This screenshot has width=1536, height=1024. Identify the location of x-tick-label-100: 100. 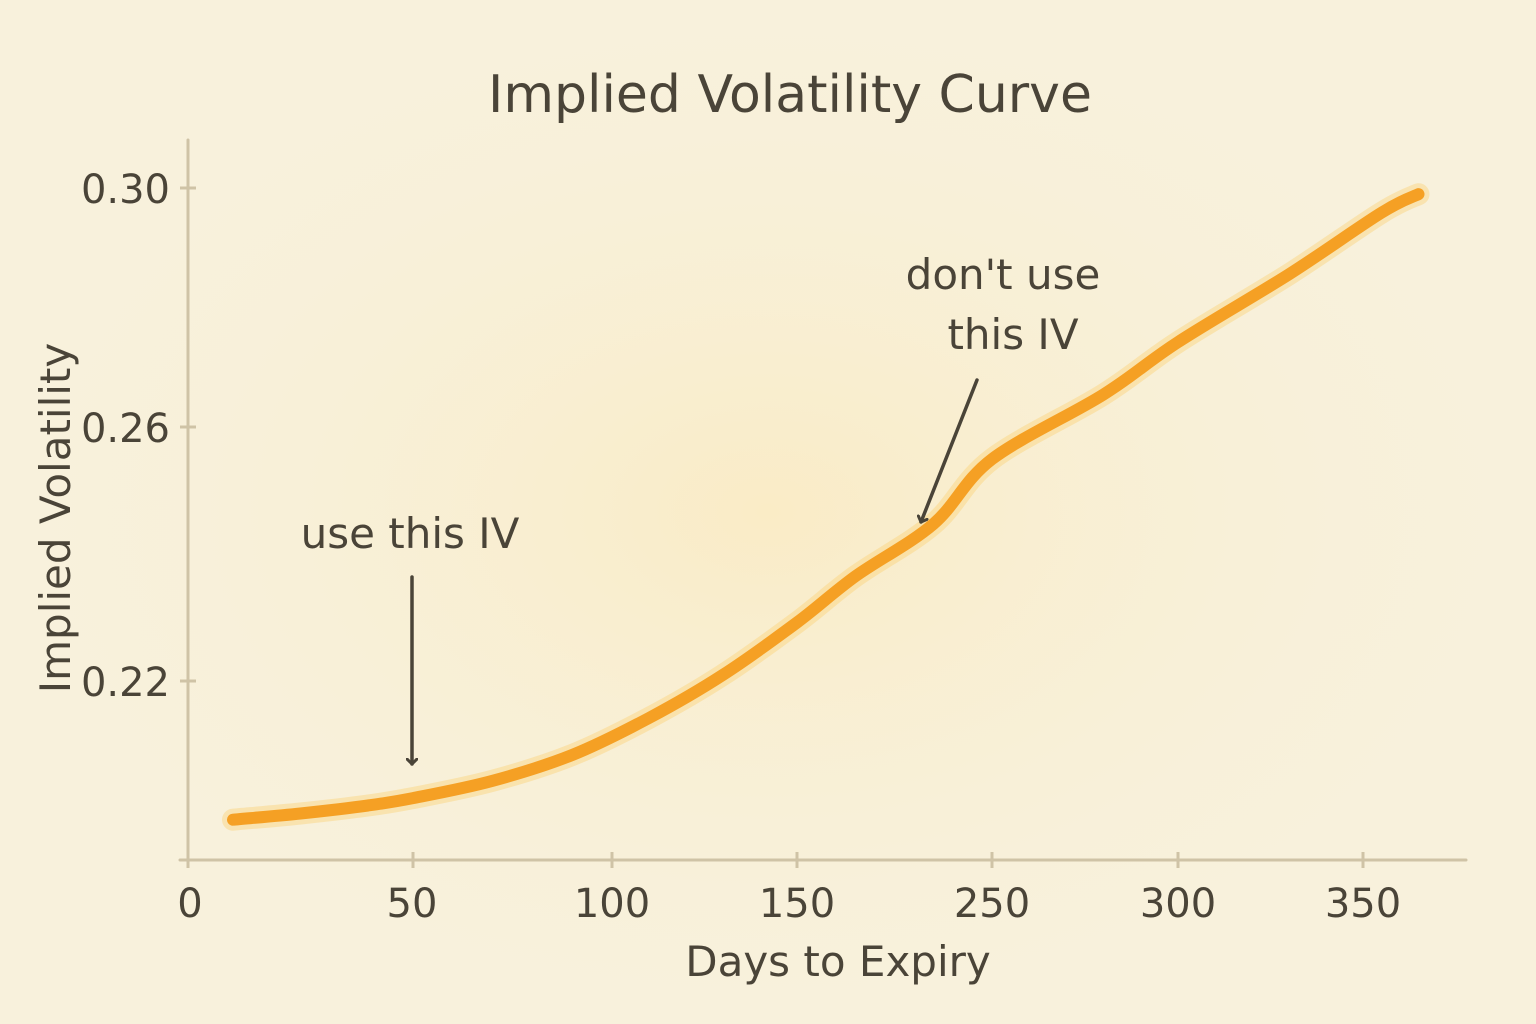
(612, 904).